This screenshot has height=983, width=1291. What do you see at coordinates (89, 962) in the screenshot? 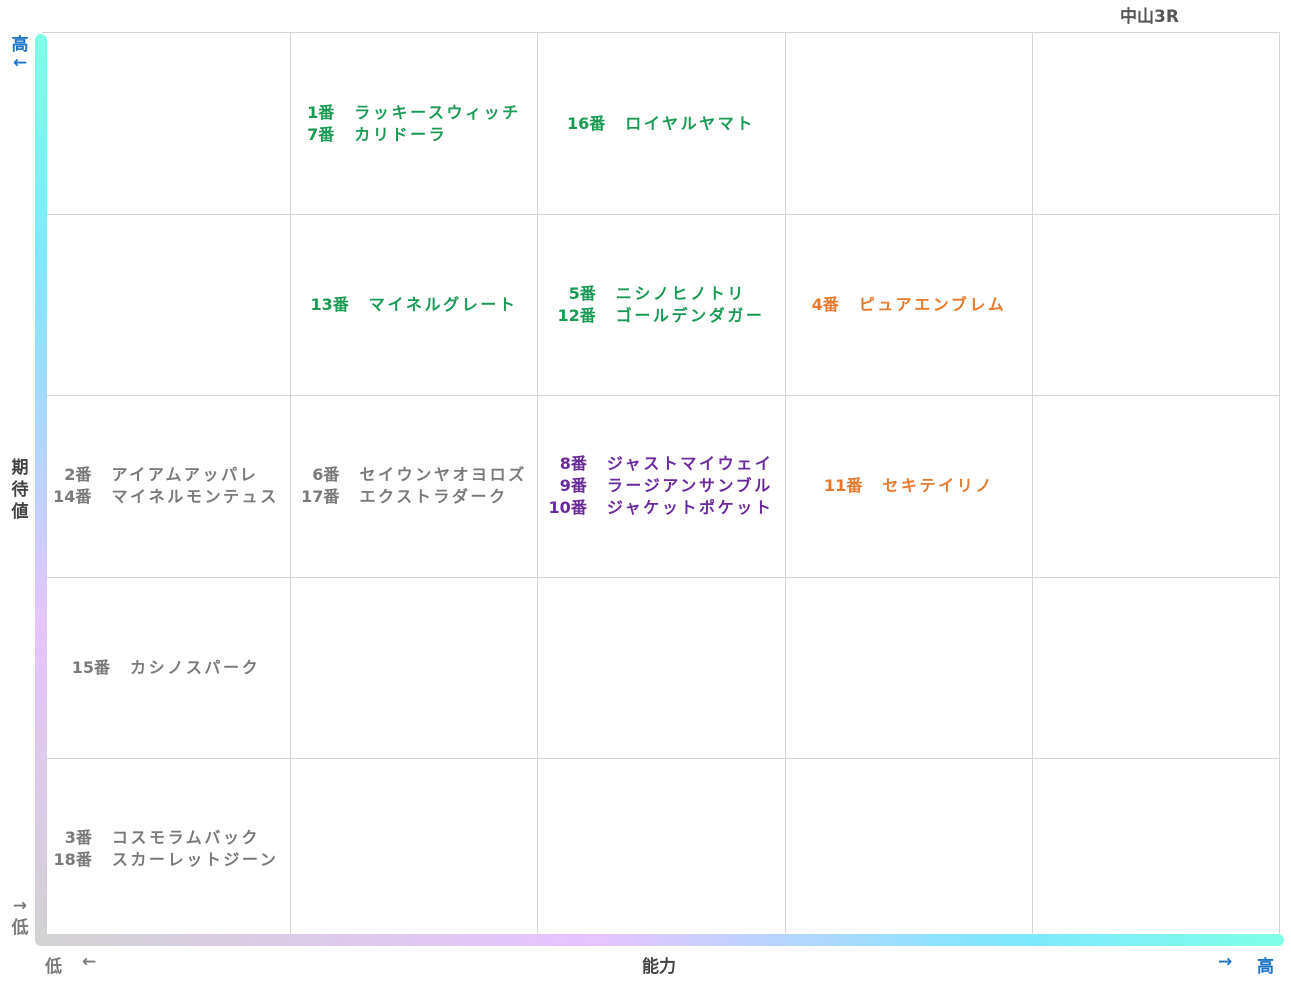
I see `x-axis-low-arrow-icon: ←` at bounding box center [89, 962].